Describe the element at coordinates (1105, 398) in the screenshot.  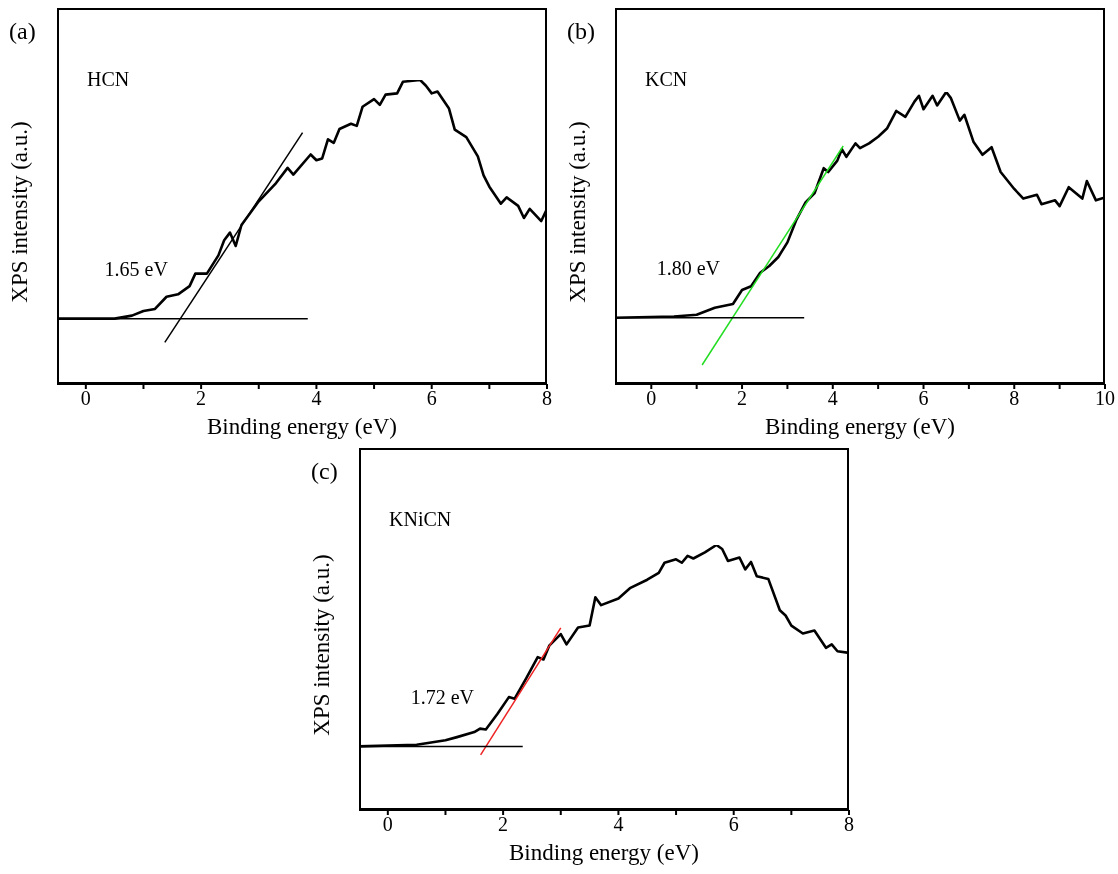
I see `x-tick-label: 10` at that location.